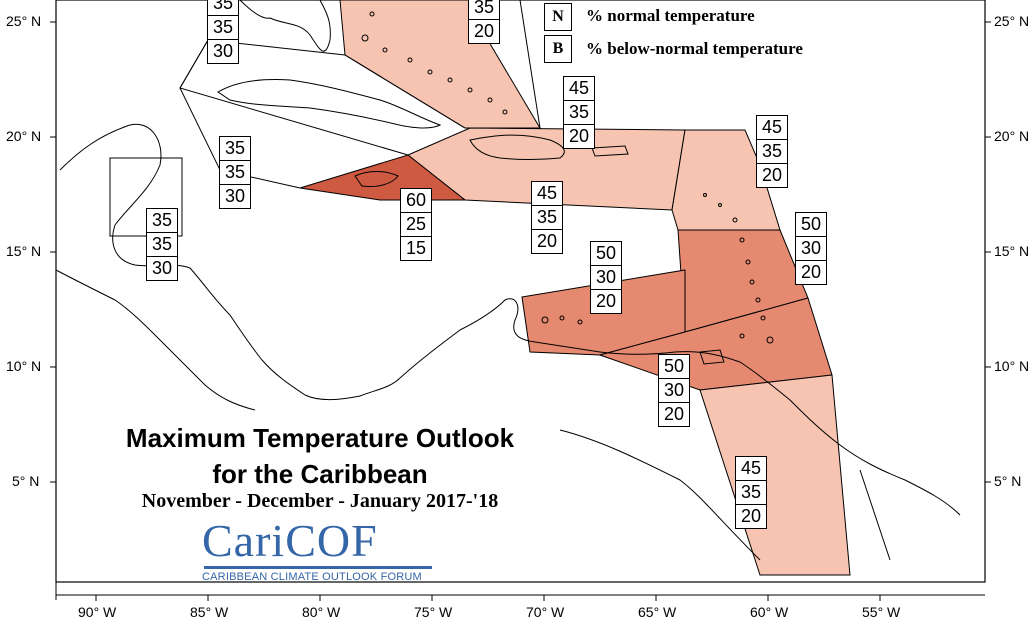 This screenshot has height=630, width=1036. Describe the element at coordinates (1012, 136) in the screenshot. I see `lat-label-20n-right: 20° N` at that location.